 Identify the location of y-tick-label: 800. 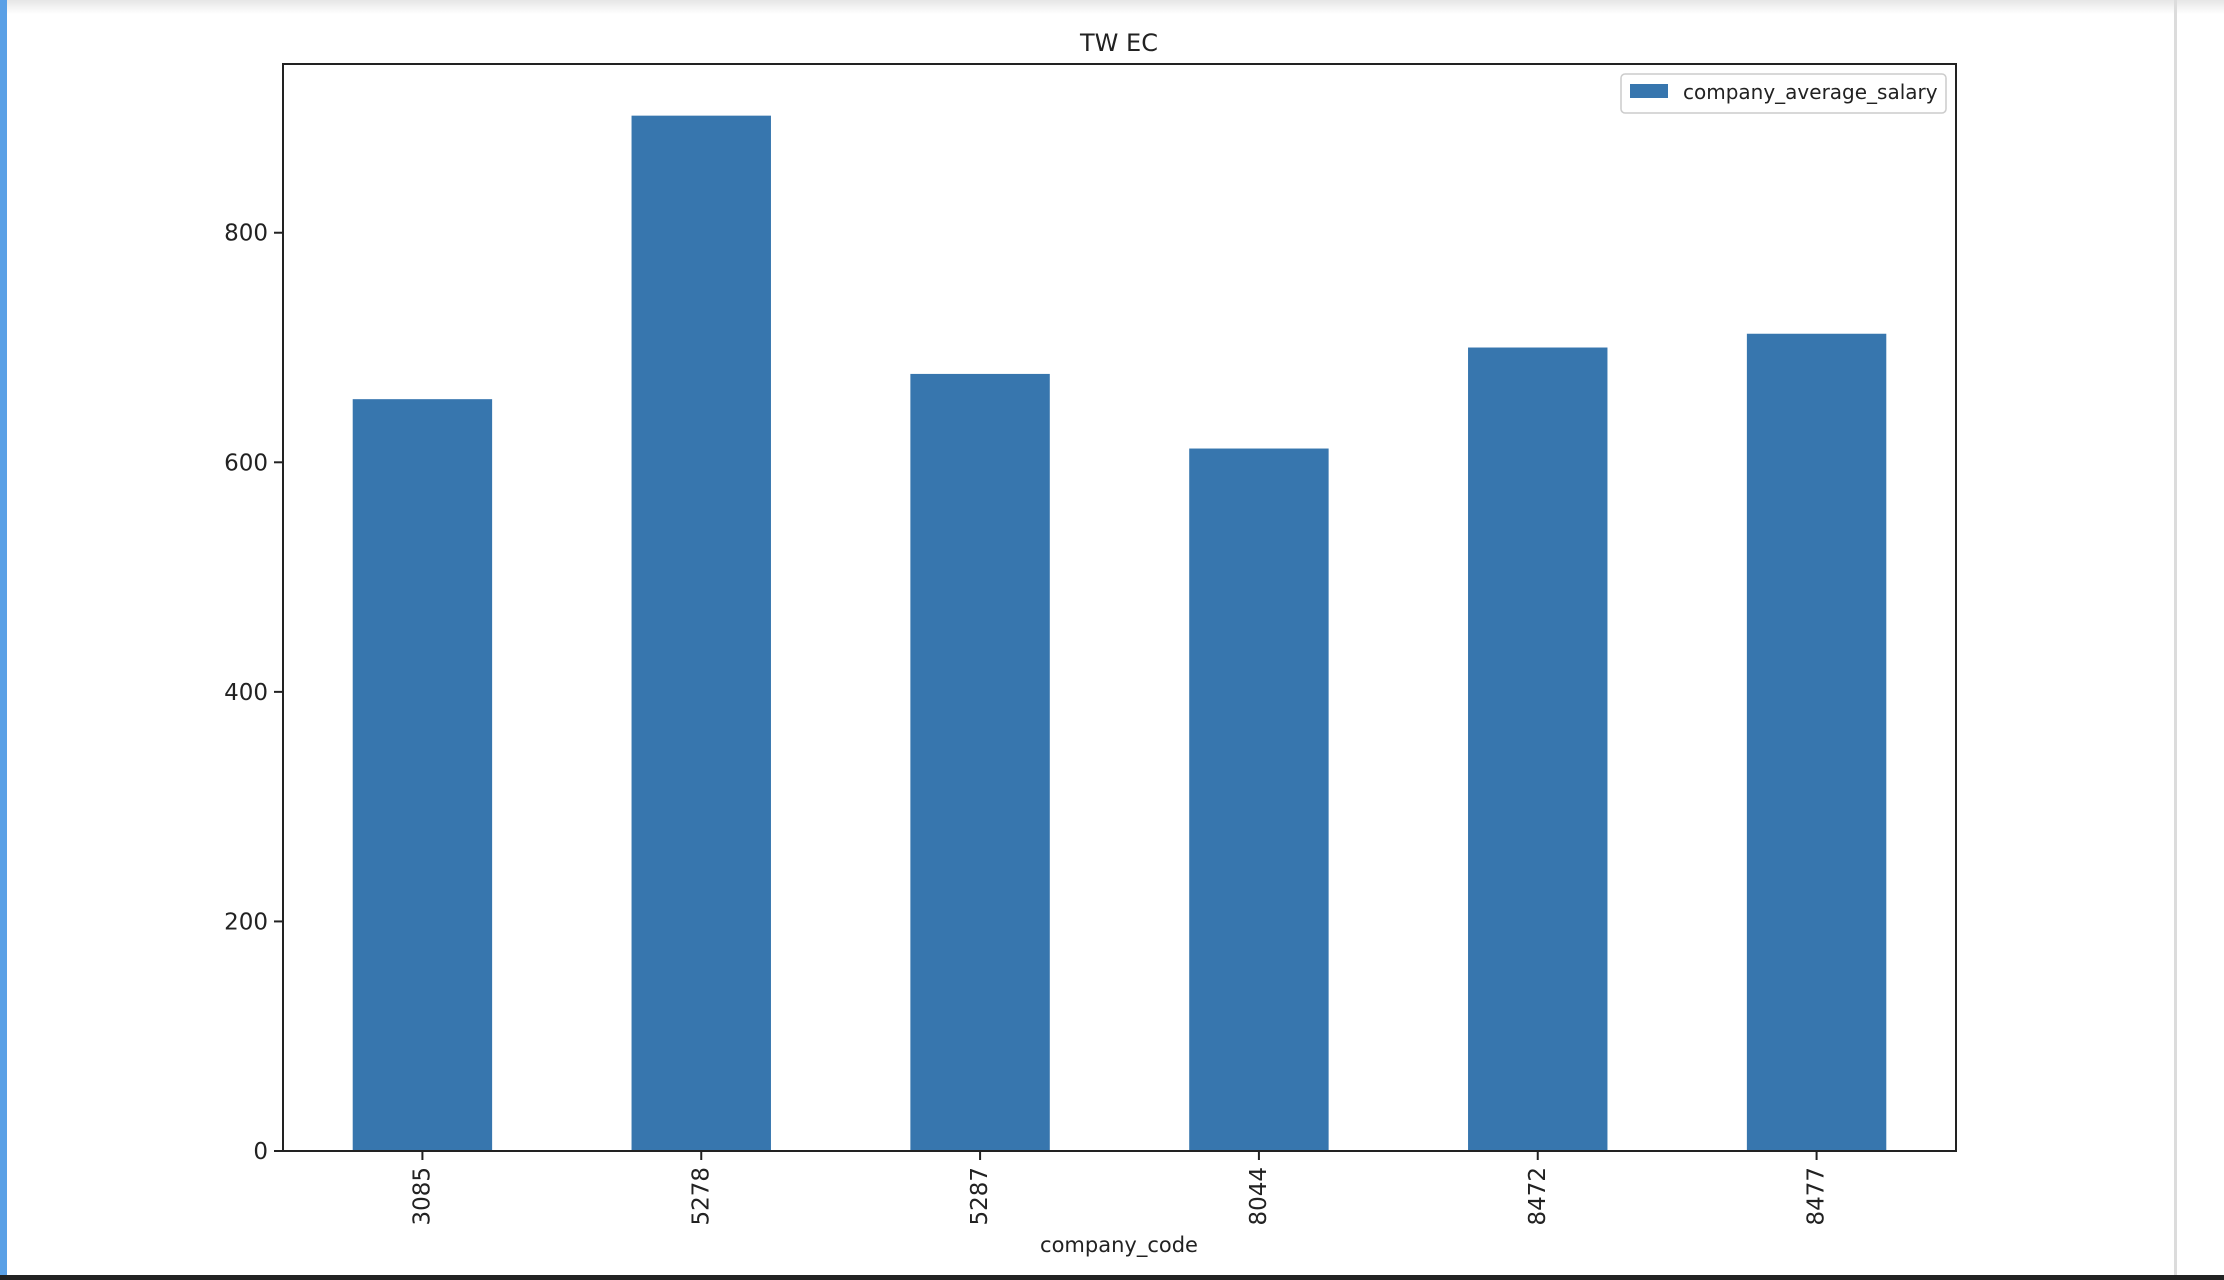
(246, 234).